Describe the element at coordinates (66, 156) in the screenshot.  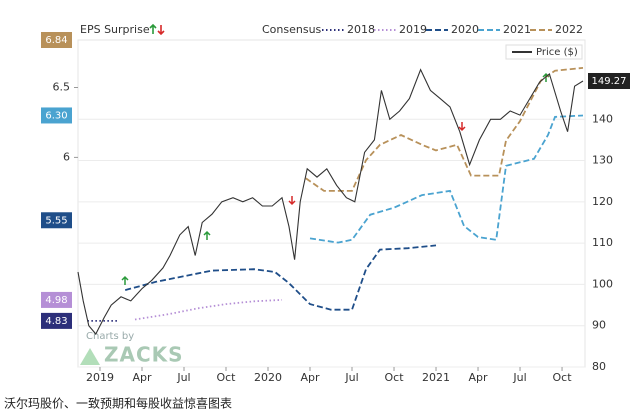
I see `y-tick-label: 6` at that location.